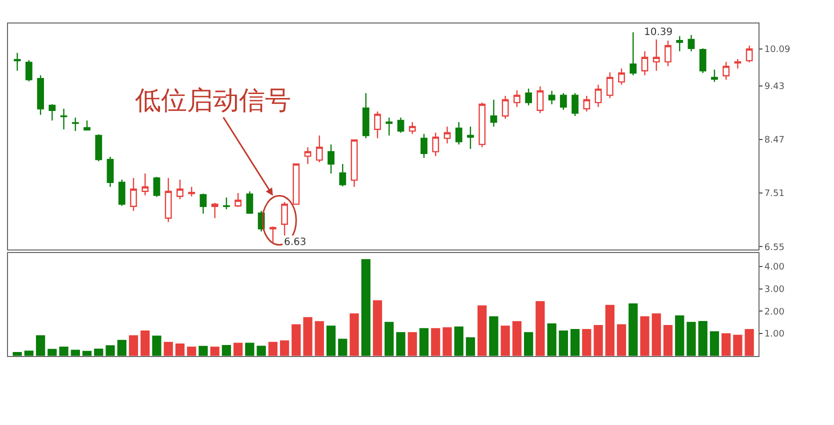  Describe the element at coordinates (774, 247) in the screenshot. I see `y-tick-label: 6.55` at that location.